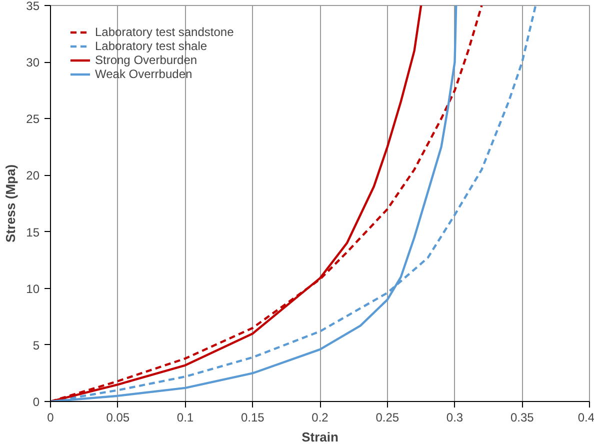  What do you see at coordinates (586, 417) in the screenshot?
I see `x-tick-label: 0.4` at bounding box center [586, 417].